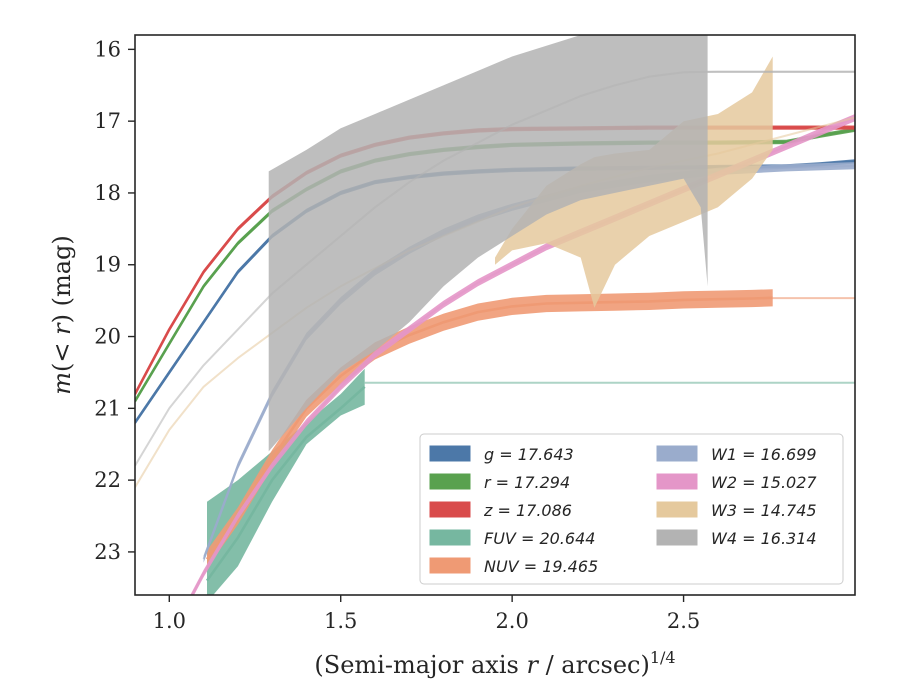 This screenshot has width=900, height=700. What do you see at coordinates (107, 408) in the screenshot?
I see `y-tick-label: 21` at bounding box center [107, 408].